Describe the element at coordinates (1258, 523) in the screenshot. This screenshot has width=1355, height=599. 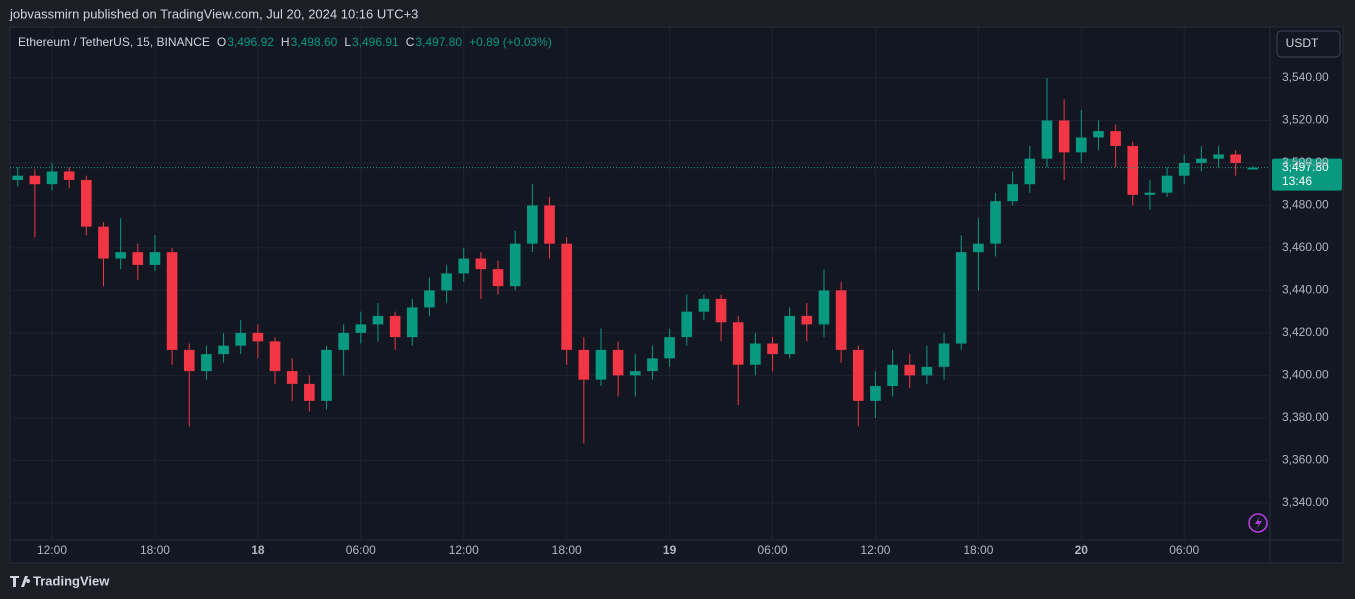
I see `lightning-icon` at that location.